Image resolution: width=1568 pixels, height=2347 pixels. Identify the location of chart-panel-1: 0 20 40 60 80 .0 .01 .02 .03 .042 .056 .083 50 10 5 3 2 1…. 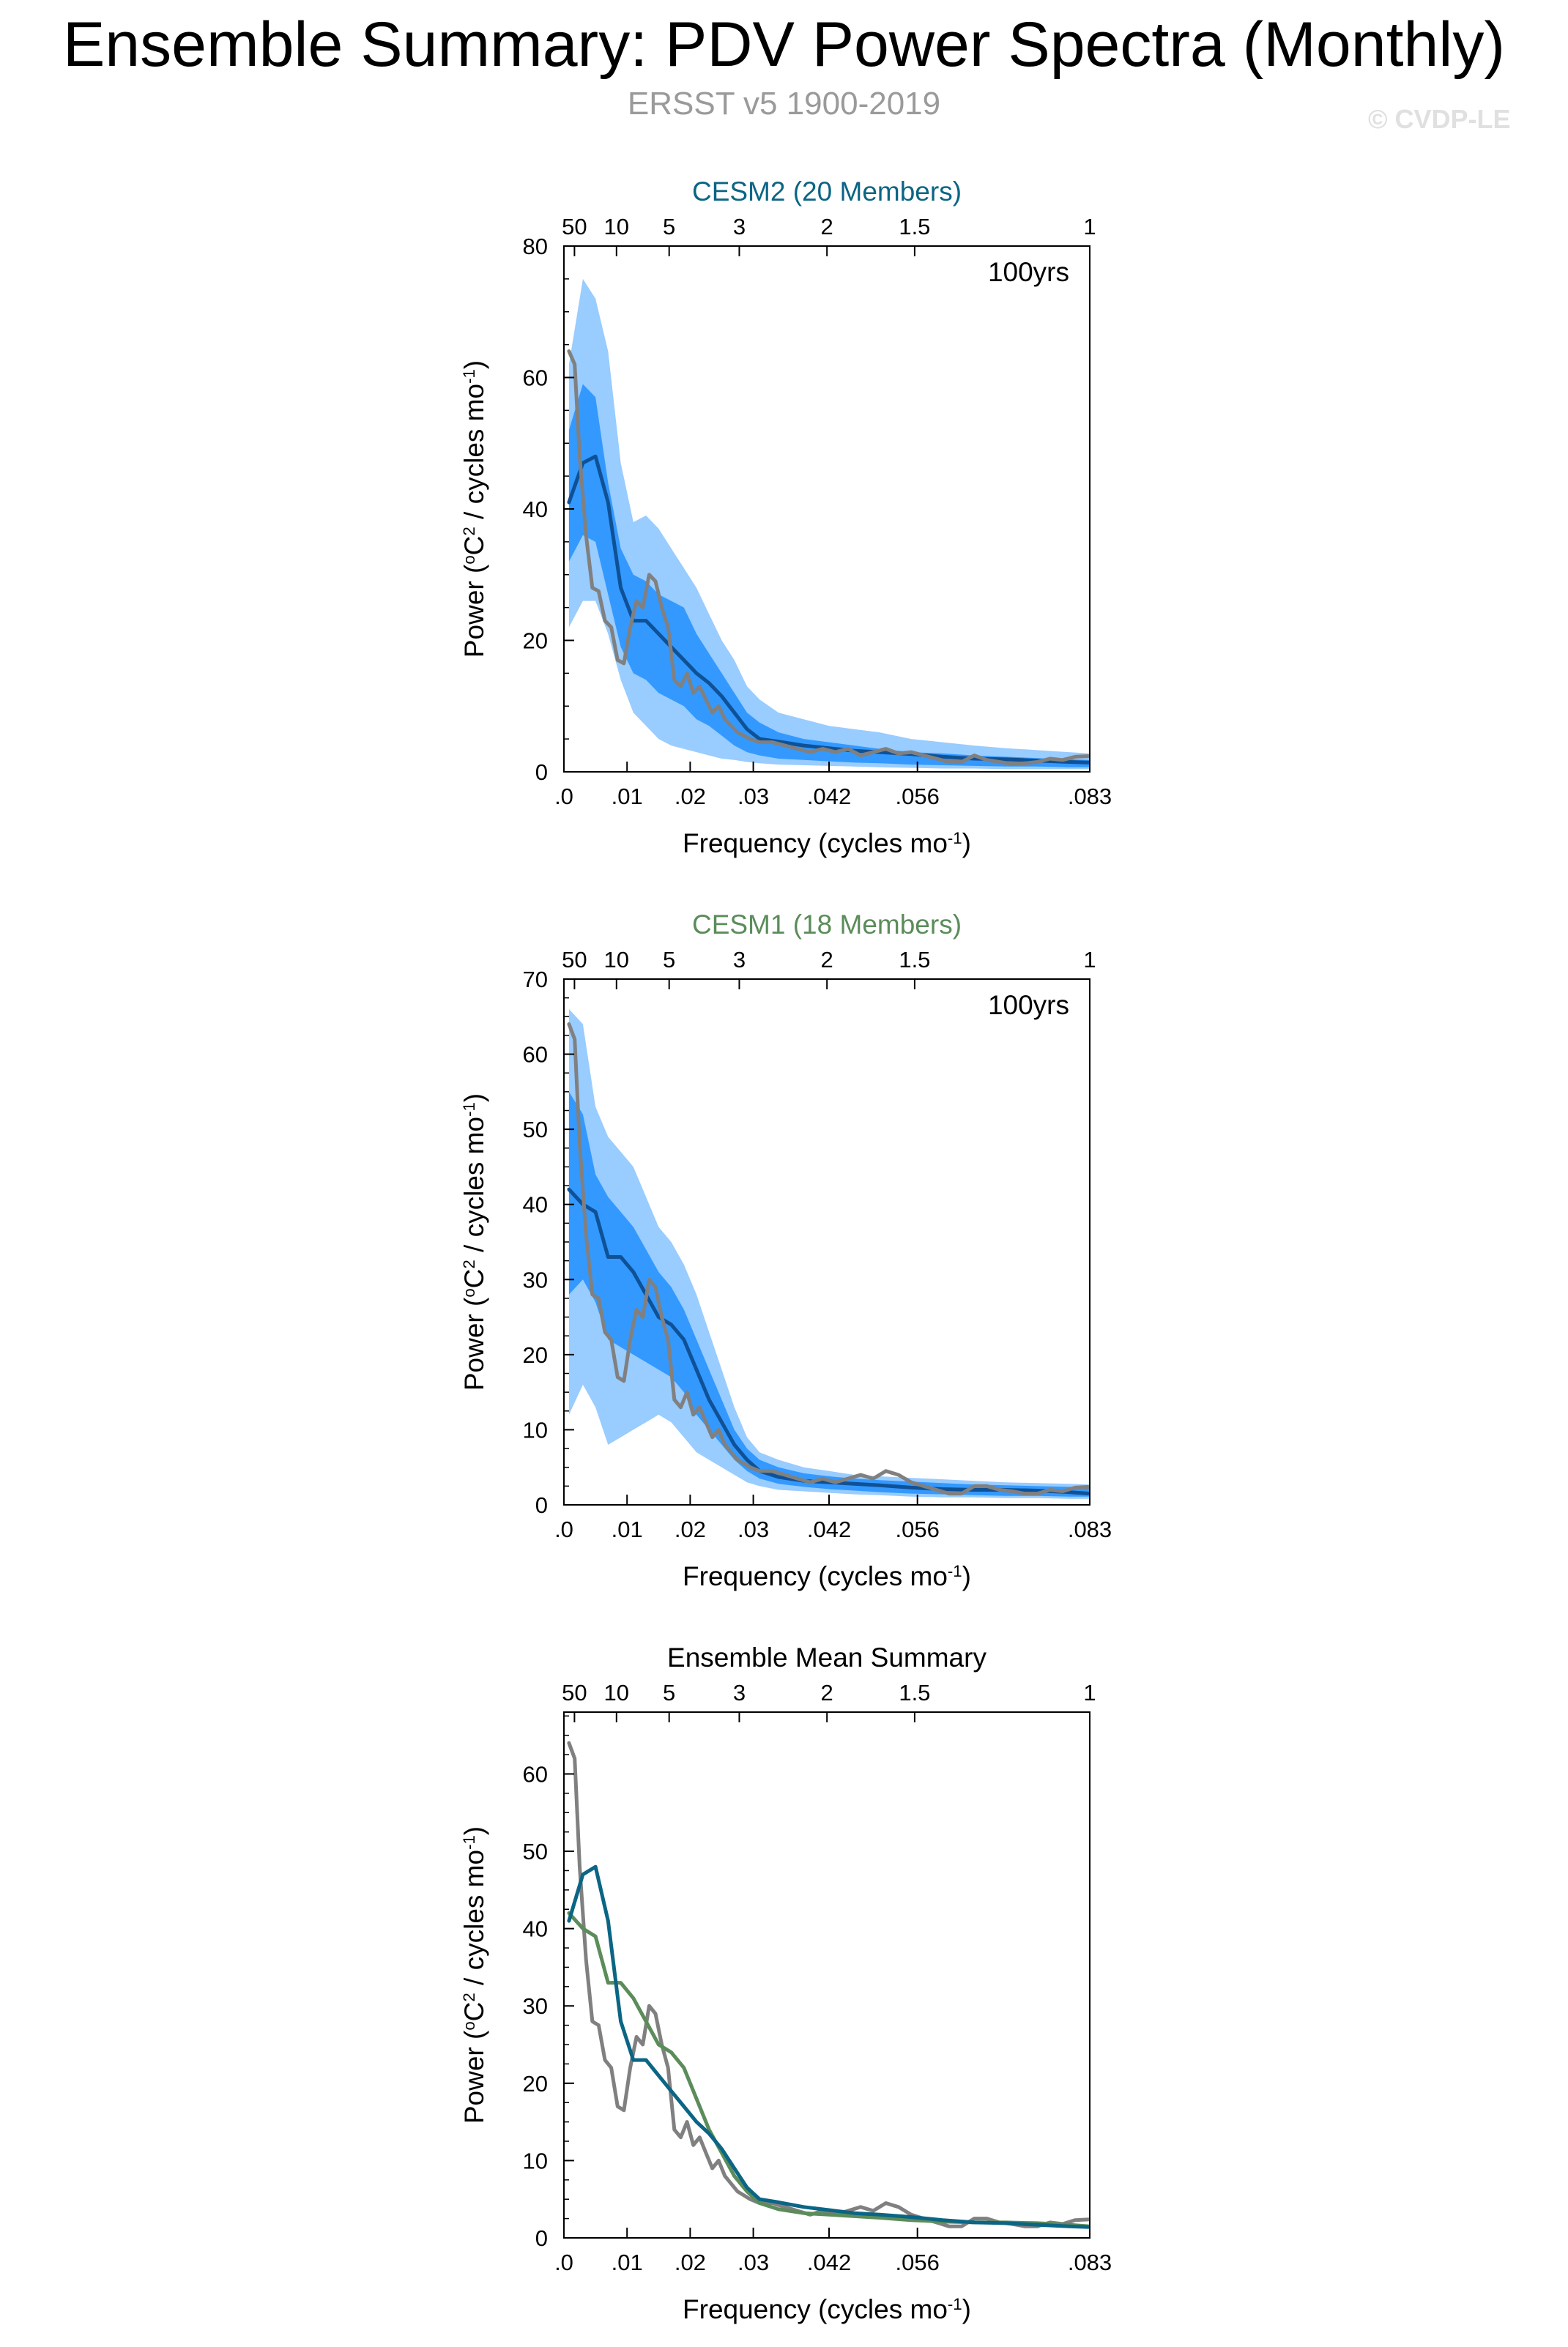
(785, 517).